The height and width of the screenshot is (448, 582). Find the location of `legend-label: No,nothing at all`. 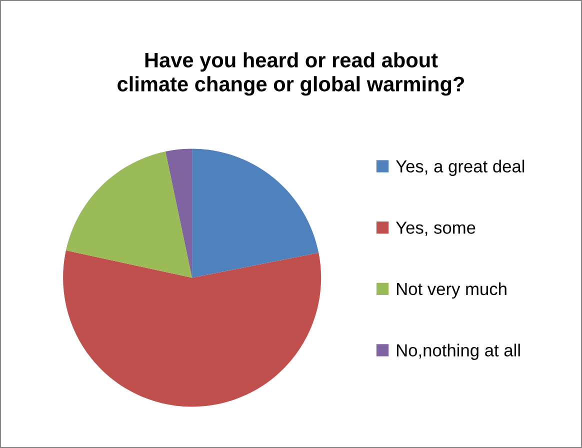

legend-label: No,nothing at all is located at coordinates (458, 352).